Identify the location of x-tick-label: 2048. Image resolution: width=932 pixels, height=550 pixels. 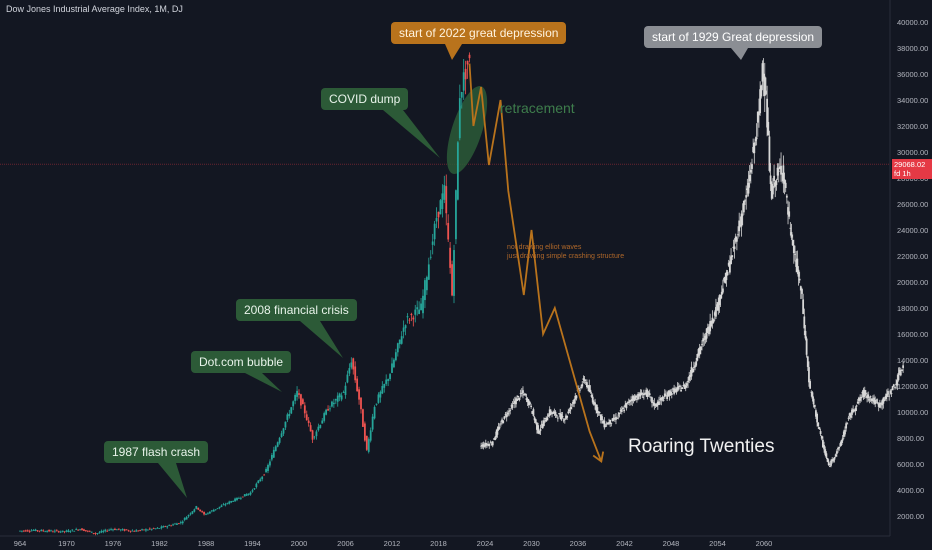
(671, 543).